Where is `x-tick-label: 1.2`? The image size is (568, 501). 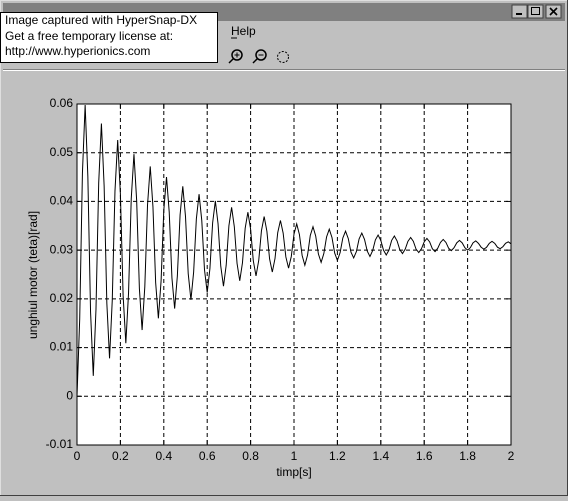
x-tick-label: 1.2 is located at coordinates (337, 456).